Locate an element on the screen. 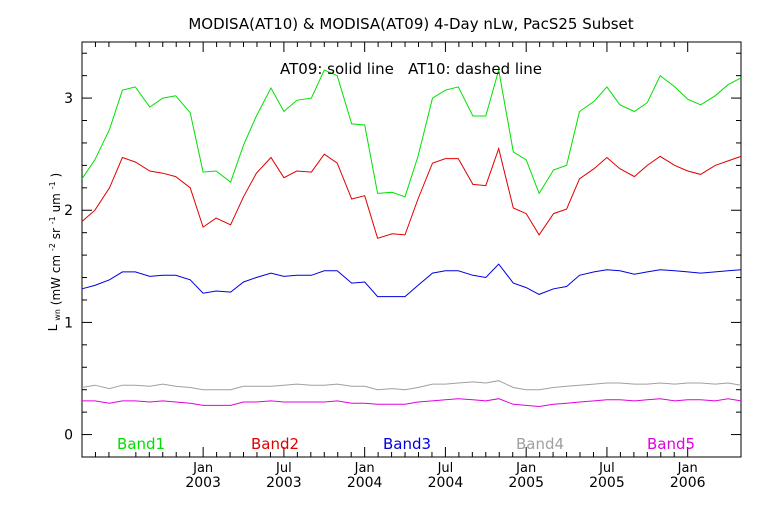 The image size is (768, 512). y-label-sub: wn is located at coordinates (57, 315).